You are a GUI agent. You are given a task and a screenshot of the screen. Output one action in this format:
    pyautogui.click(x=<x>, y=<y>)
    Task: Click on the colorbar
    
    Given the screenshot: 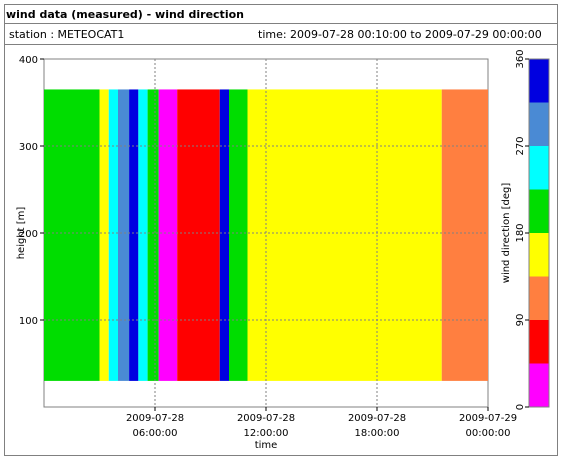 What is the action you would take?
    pyautogui.click(x=539, y=233)
    